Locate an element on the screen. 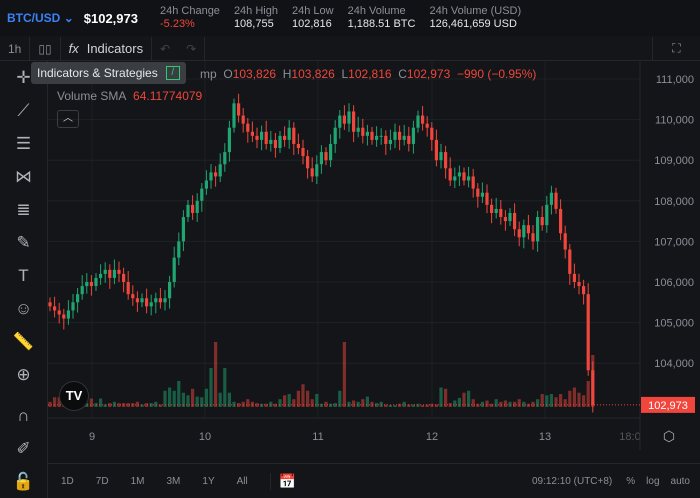 The height and width of the screenshot is (498, 700). indicators-button: fx Indicators is located at coordinates (107, 48).